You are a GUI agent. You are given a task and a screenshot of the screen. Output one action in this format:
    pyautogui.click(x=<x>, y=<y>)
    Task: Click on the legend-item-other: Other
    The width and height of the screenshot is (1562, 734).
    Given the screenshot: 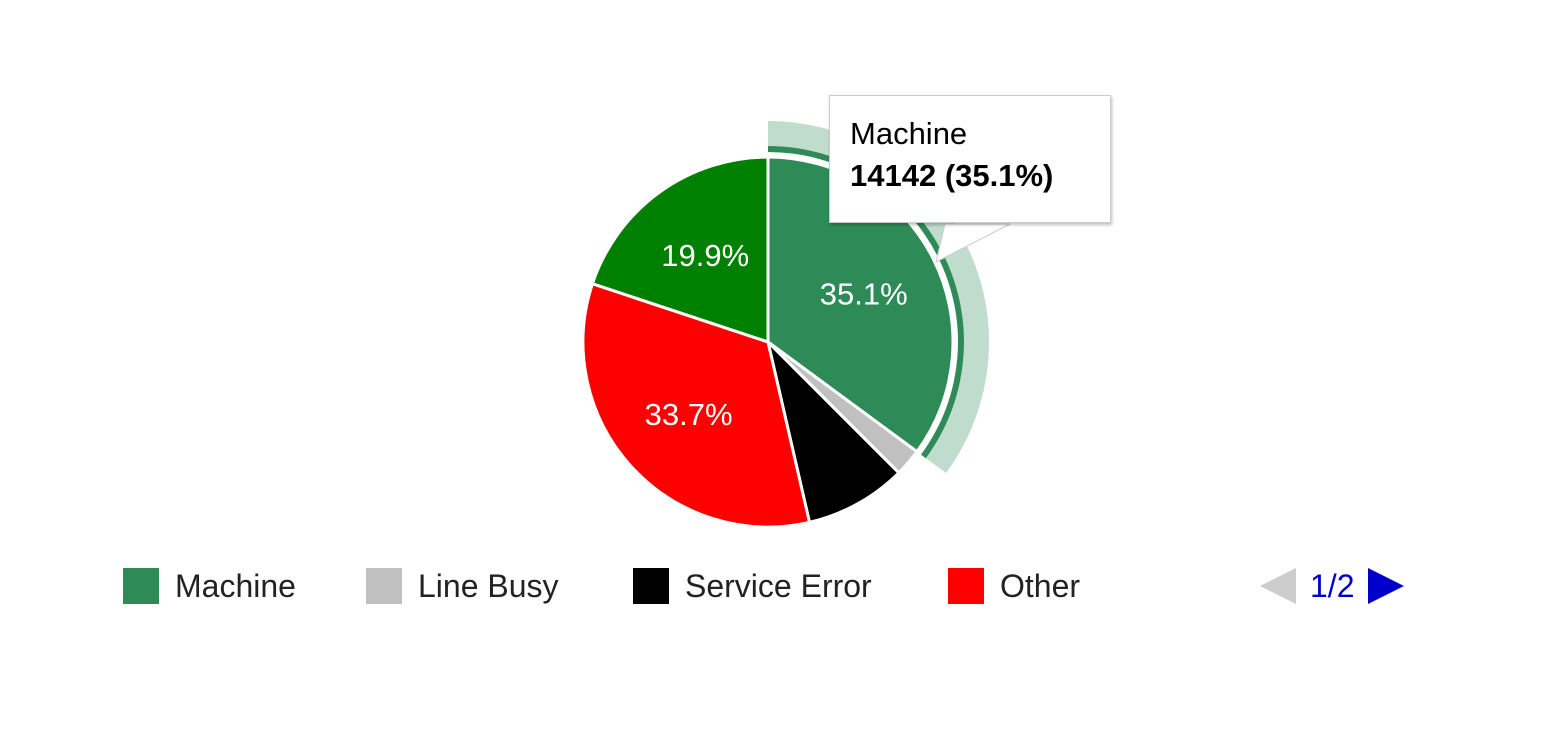 What is the action you would take?
    pyautogui.click(x=1014, y=586)
    